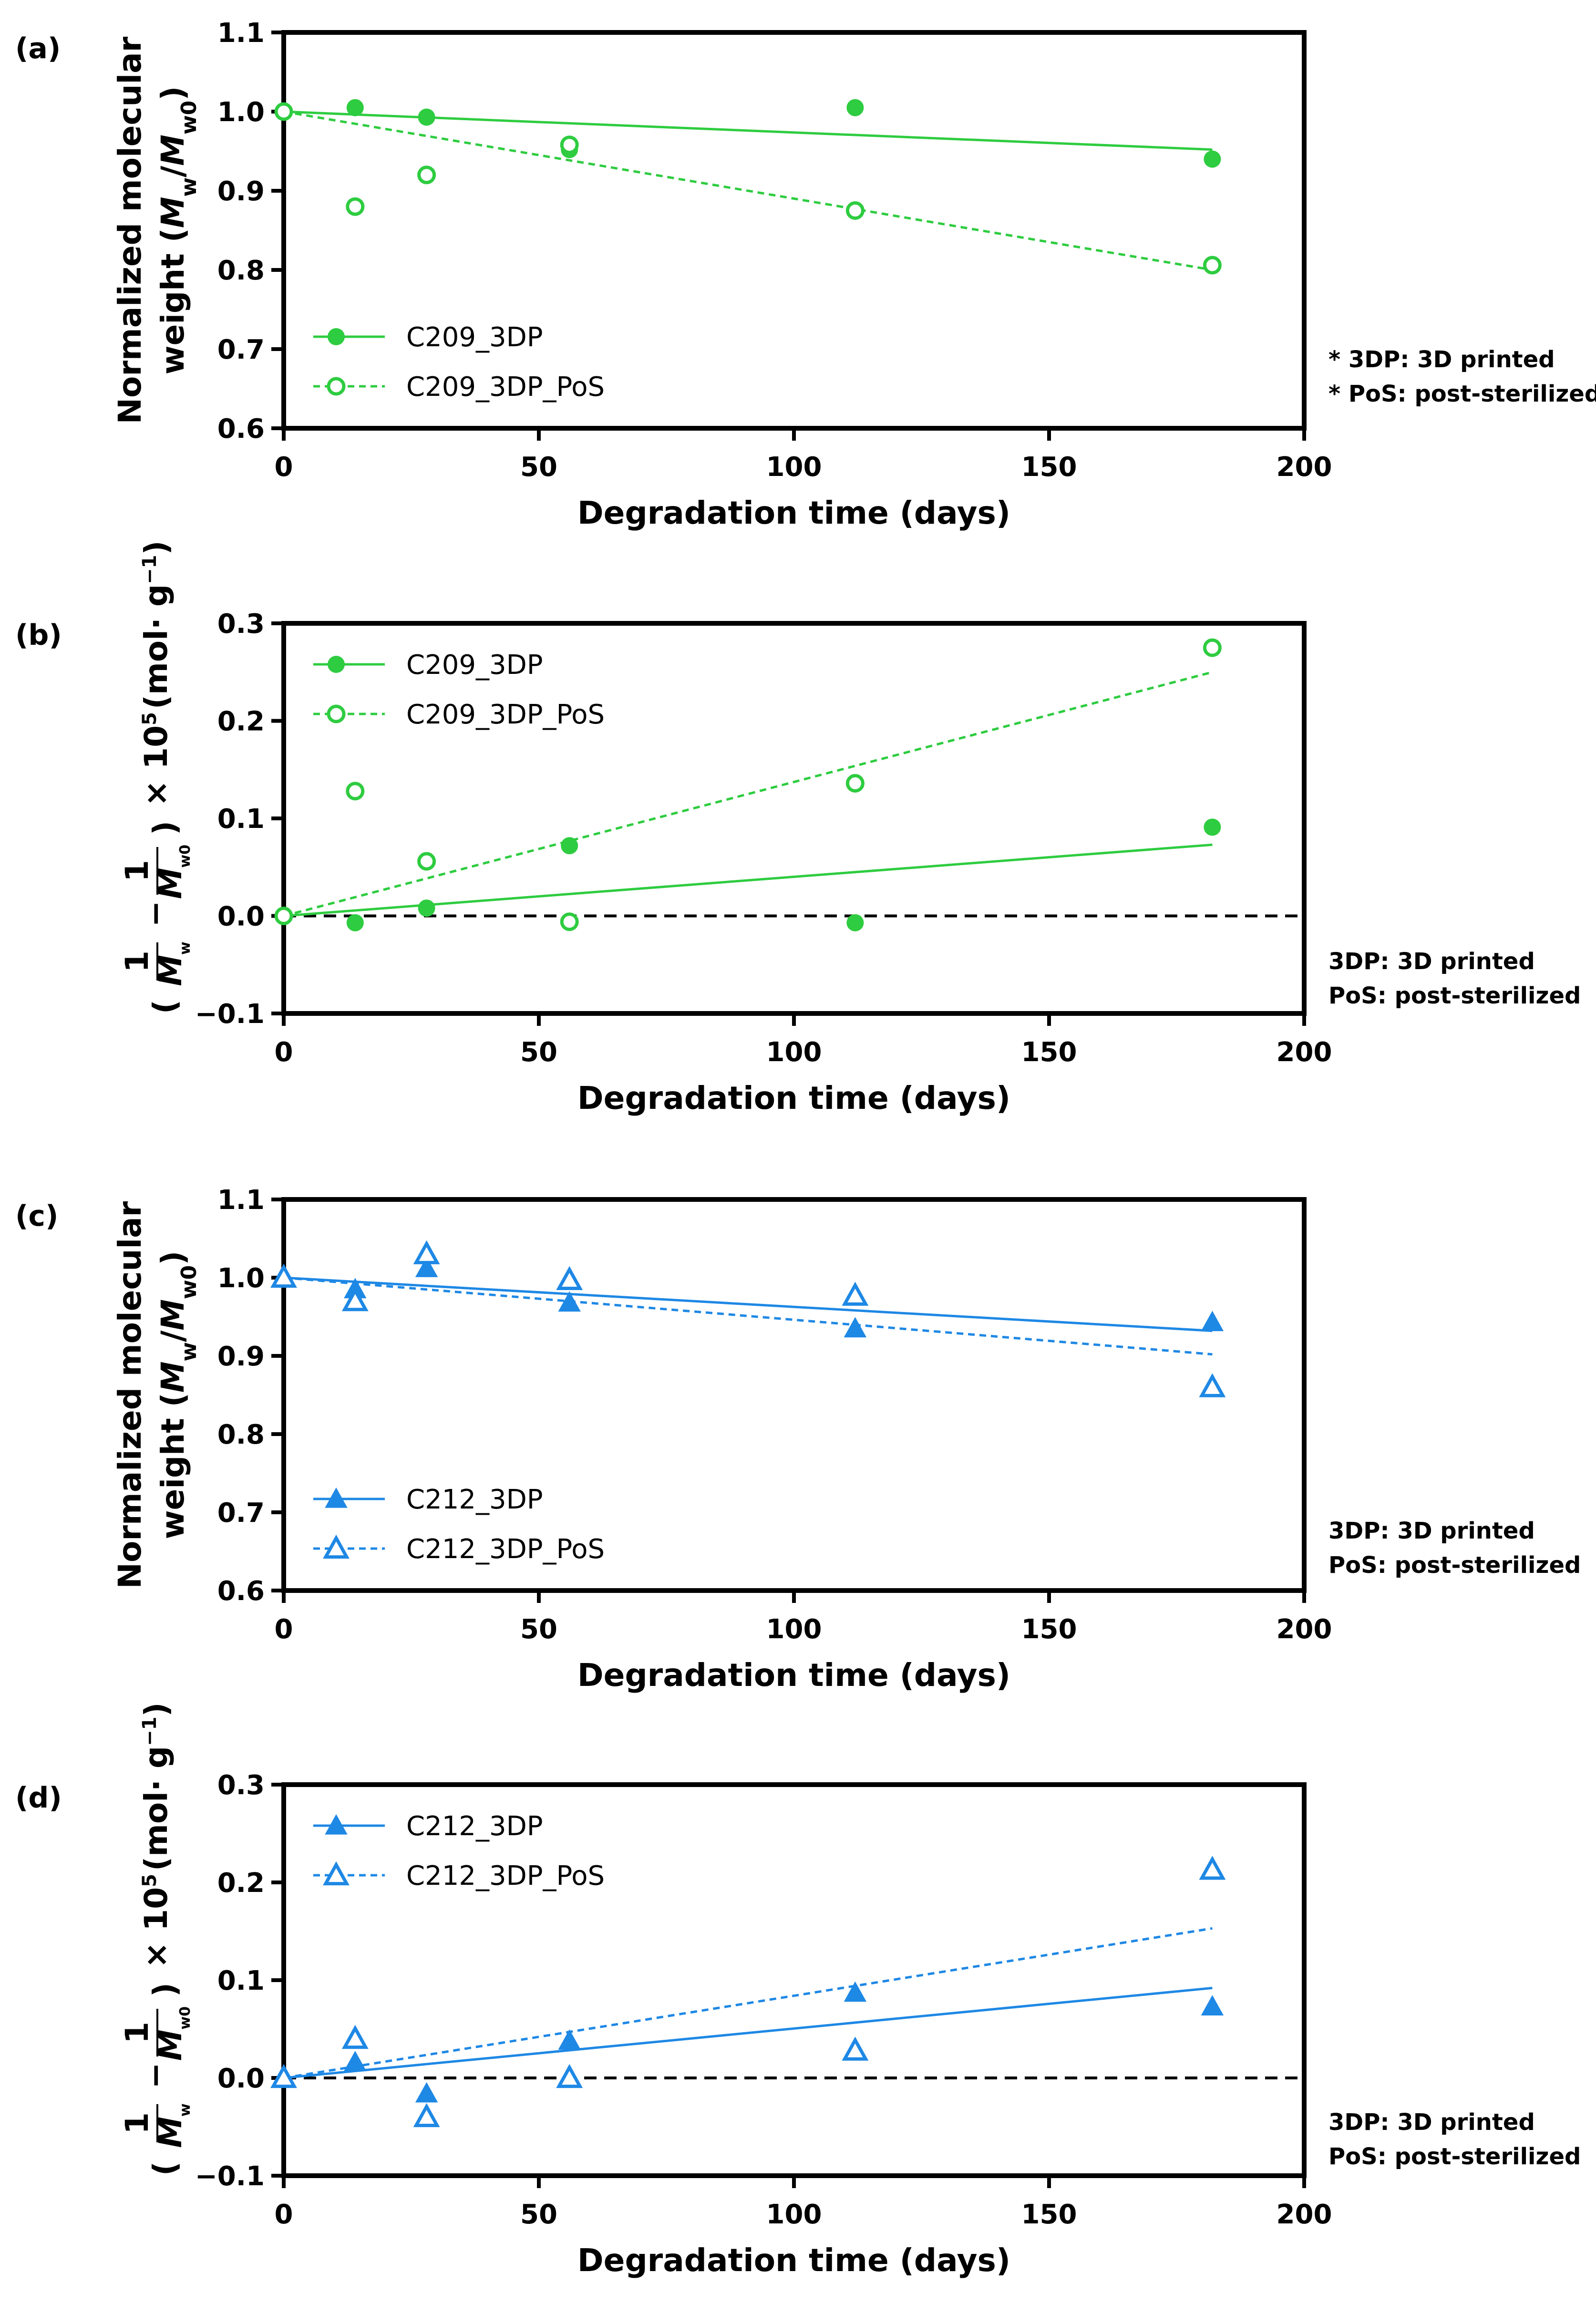  I want to click on y-title-den2: Mw0, so click(173, 872).